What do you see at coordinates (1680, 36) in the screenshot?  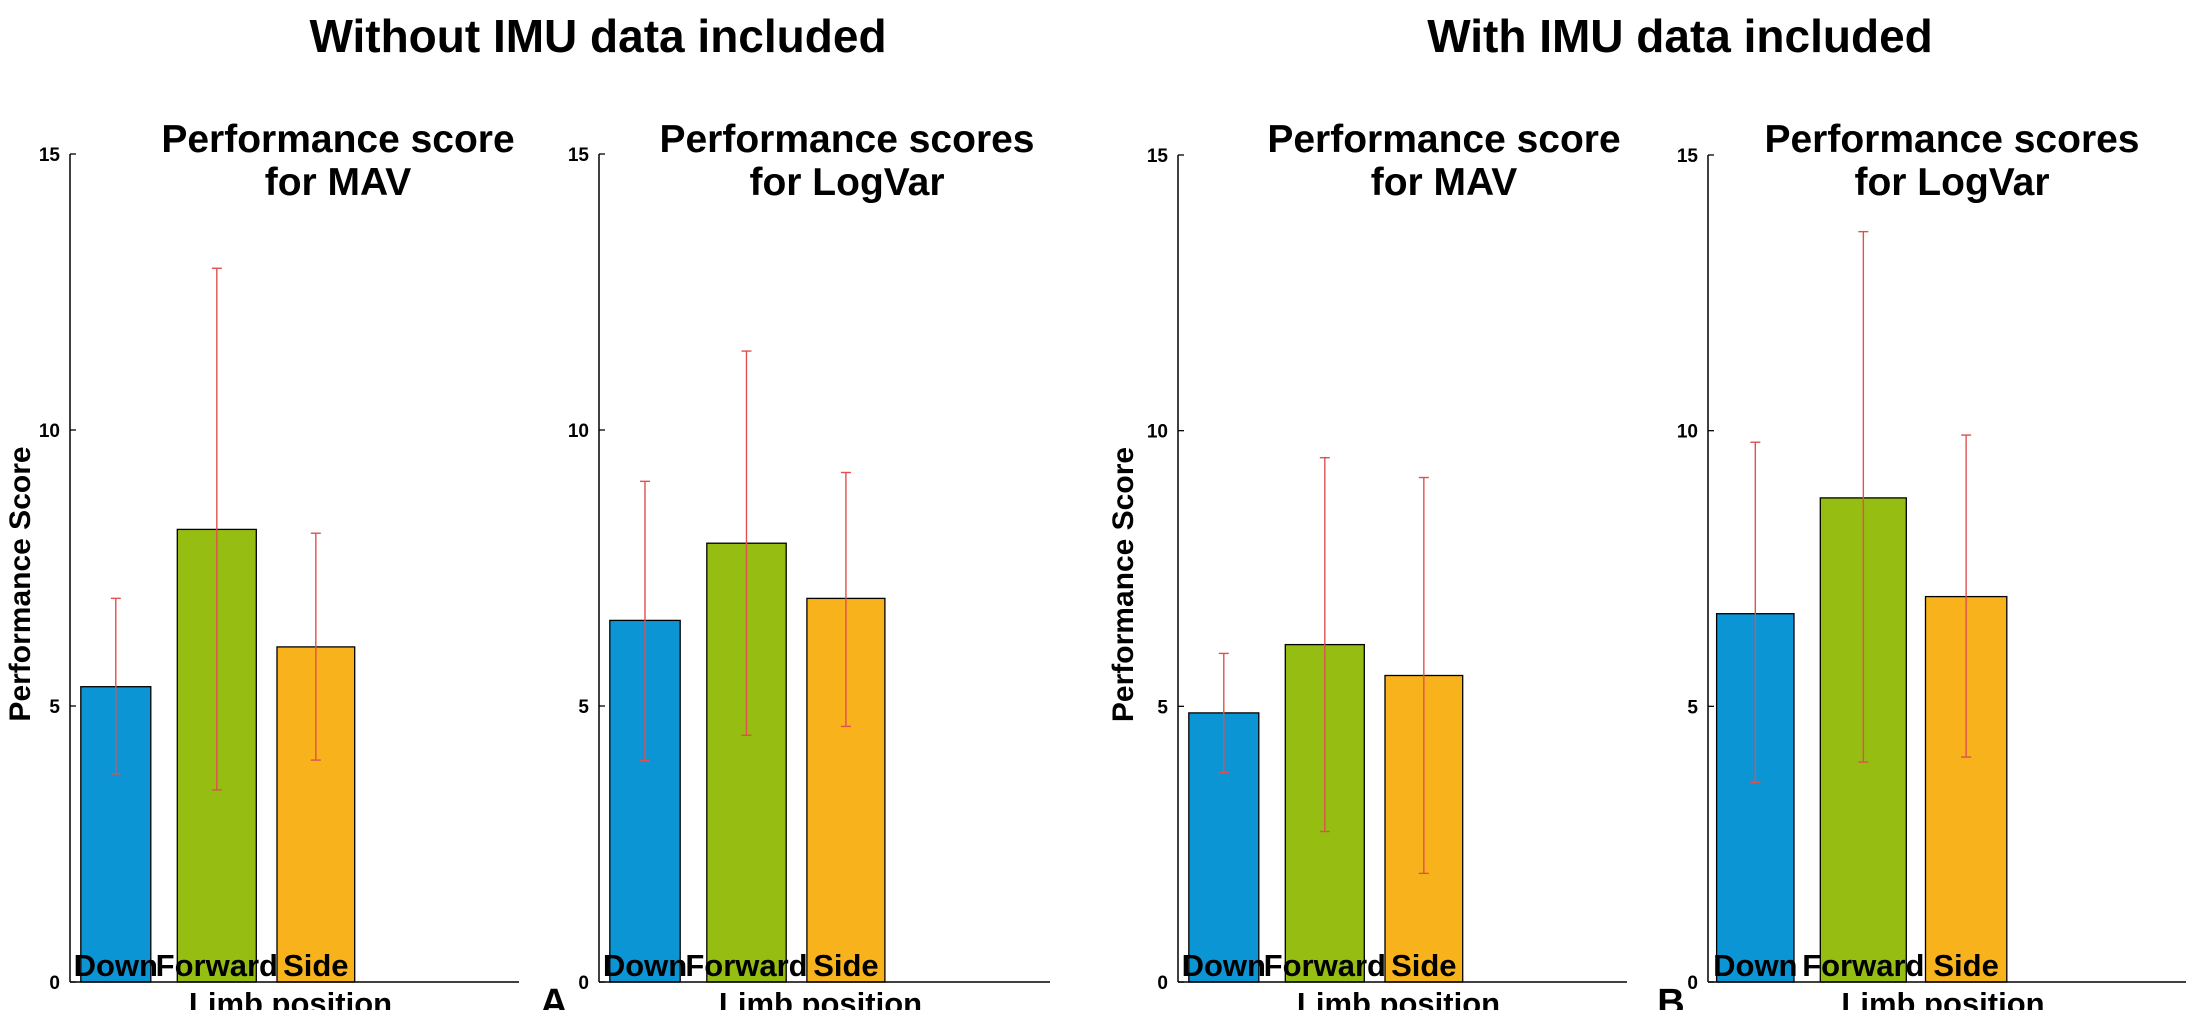 I see `group-title-with-imu: With IMU data included` at bounding box center [1680, 36].